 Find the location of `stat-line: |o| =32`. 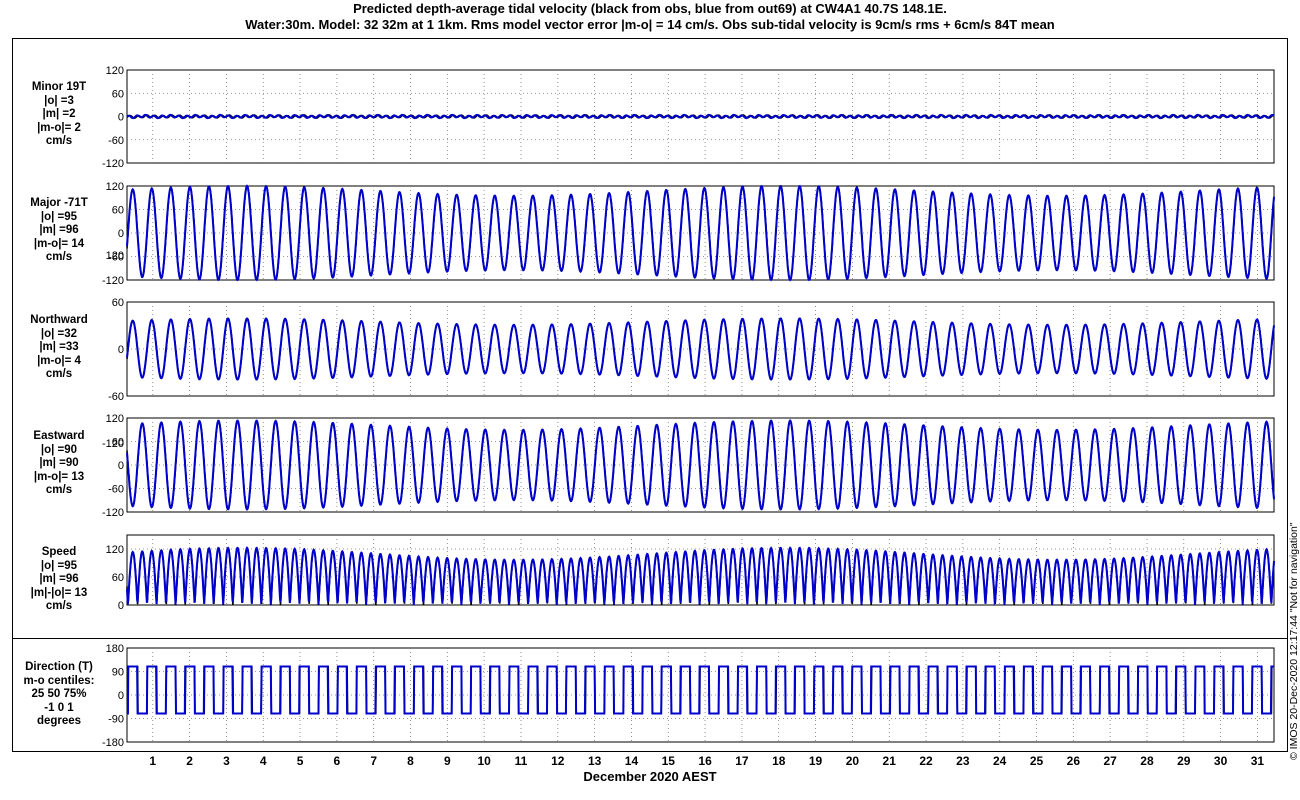

stat-line: |o| =32 is located at coordinates (59, 333).